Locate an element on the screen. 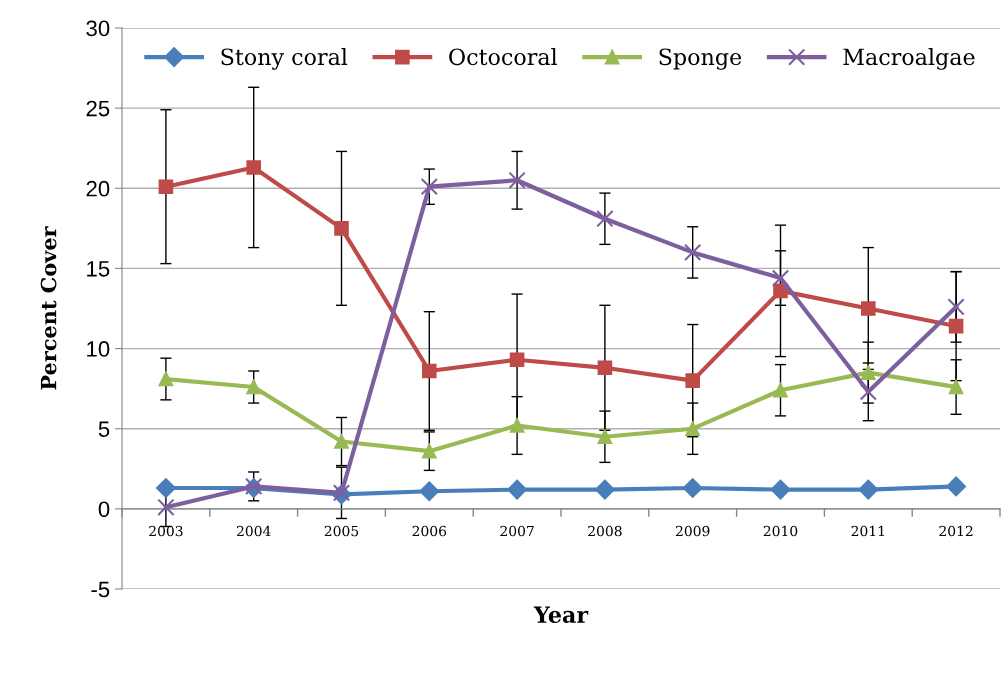 This screenshot has width=1005, height=677. y-tick-label: 10 is located at coordinates (98, 349).